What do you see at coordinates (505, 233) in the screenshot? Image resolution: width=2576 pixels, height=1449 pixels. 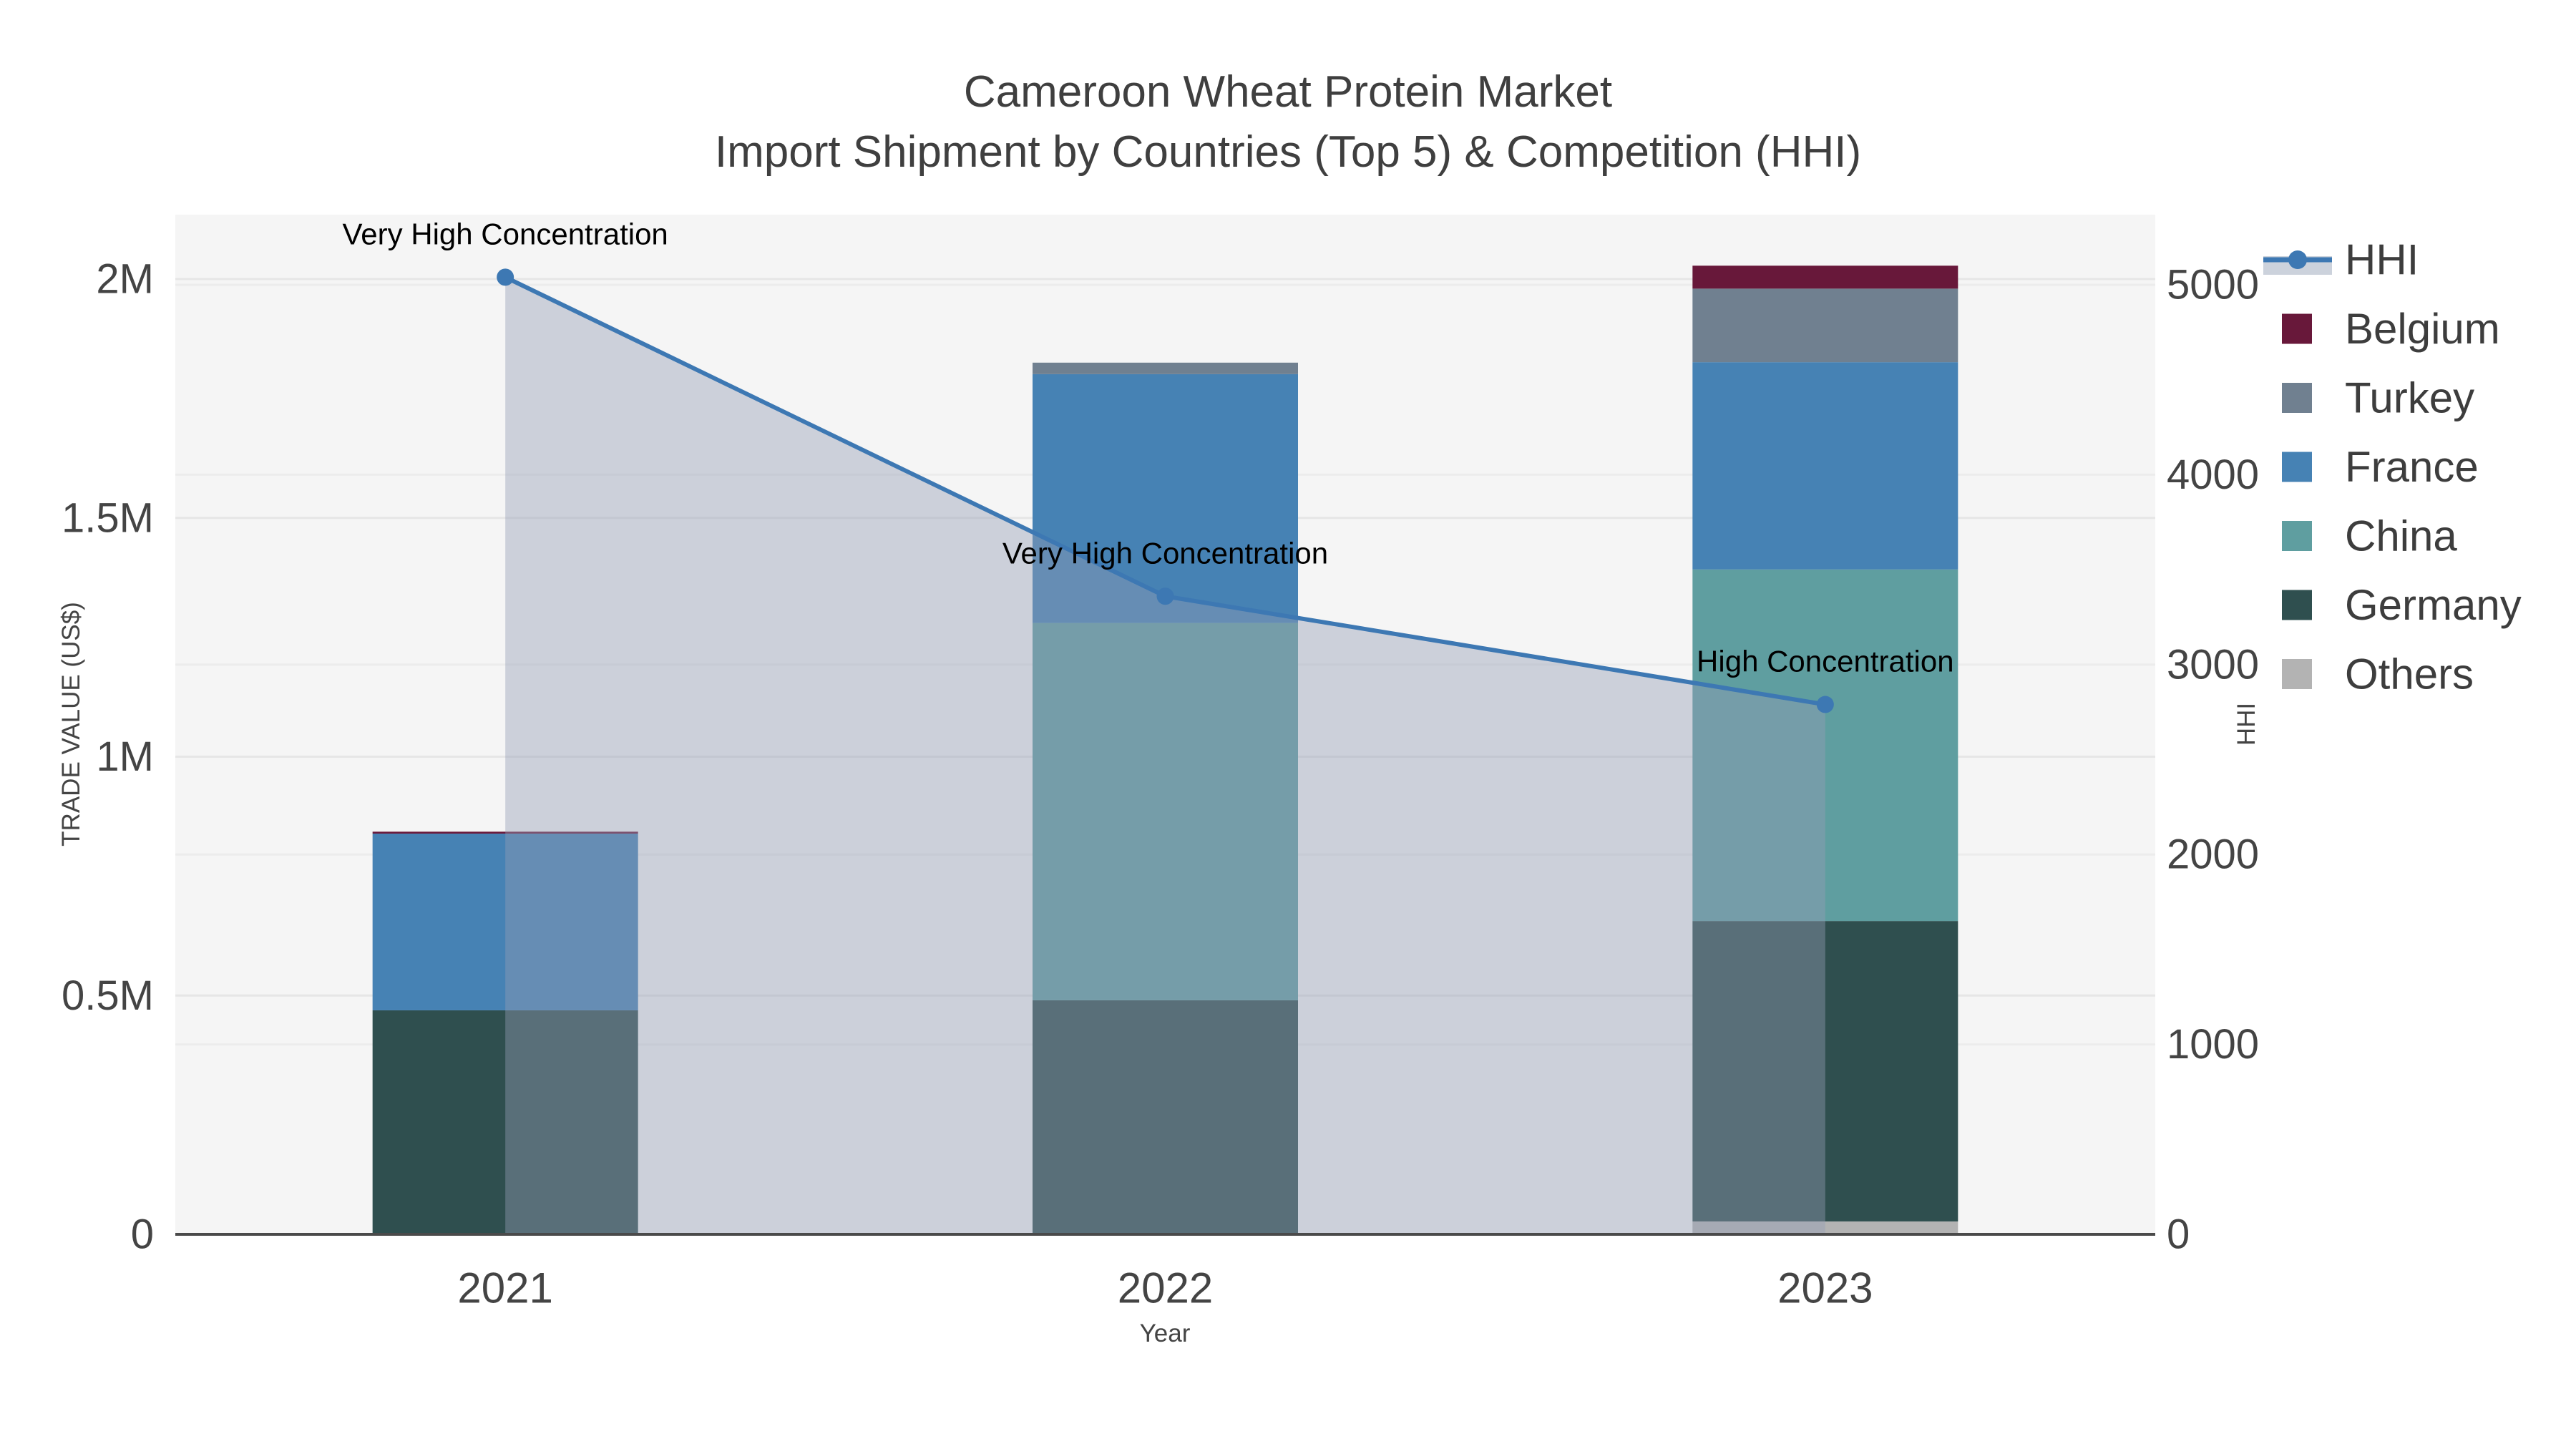 I see `annotation-2021: Very High Concentration` at bounding box center [505, 233].